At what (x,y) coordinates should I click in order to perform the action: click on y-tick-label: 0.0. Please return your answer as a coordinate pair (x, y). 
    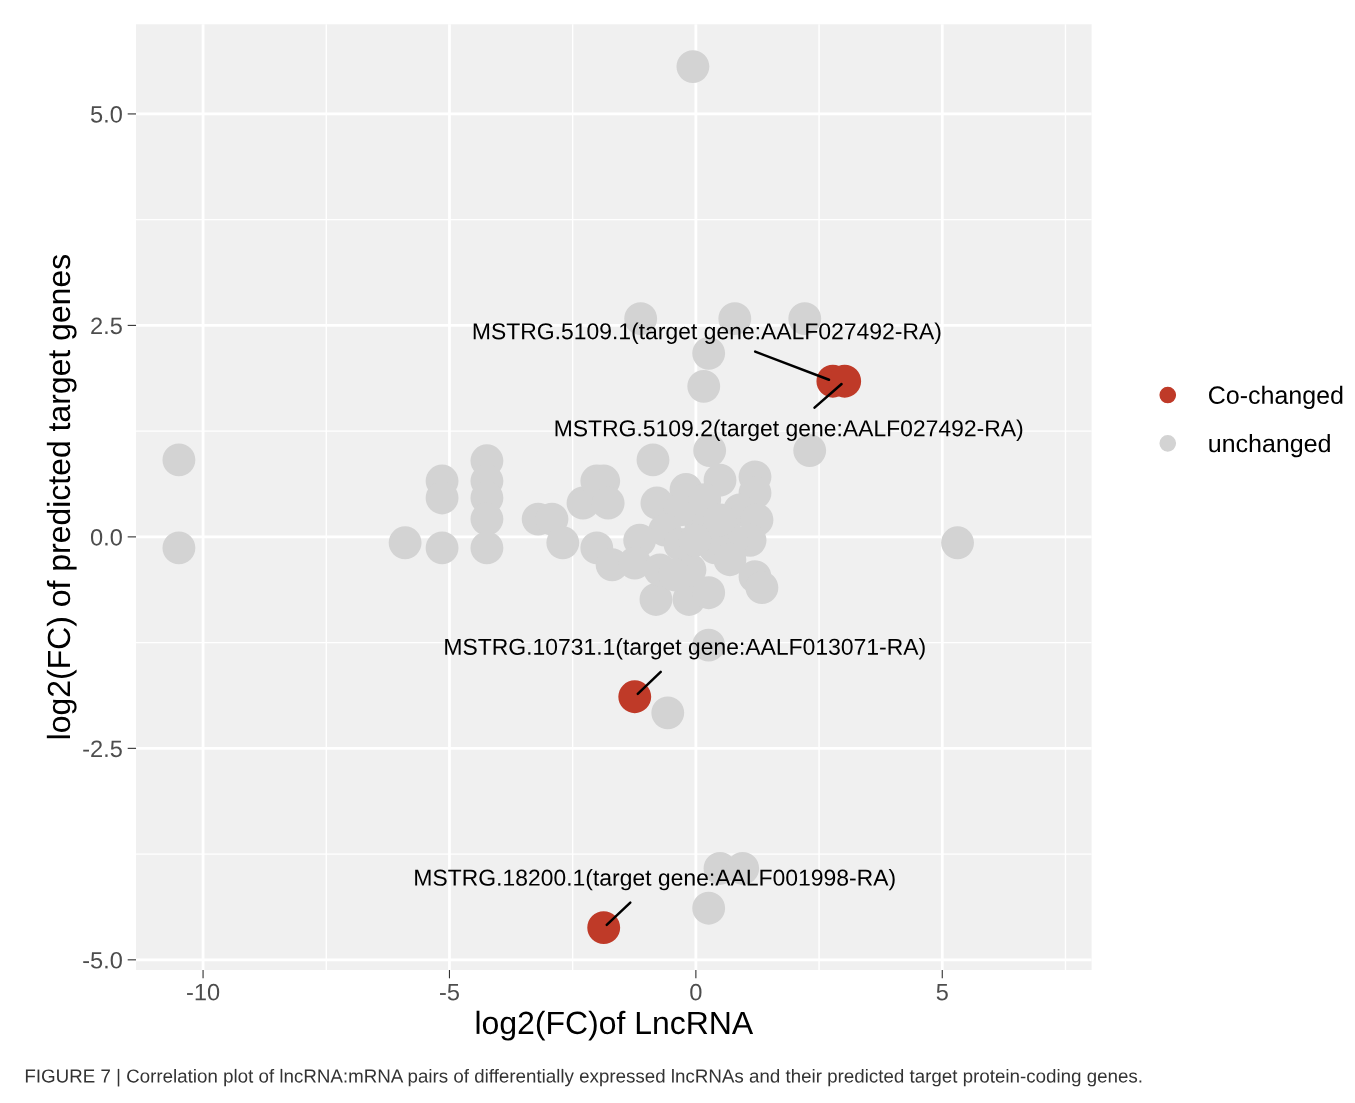
    Looking at the image, I should click on (106, 537).